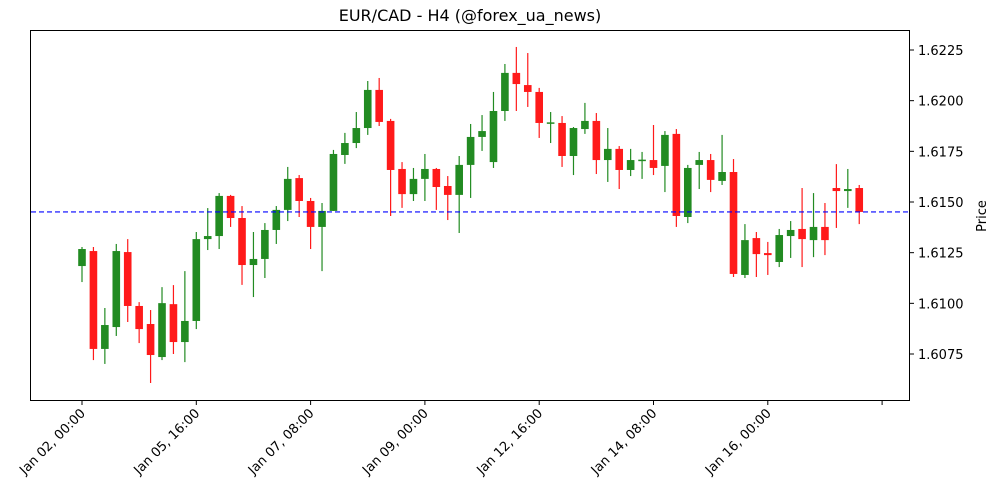  What do you see at coordinates (52, 442) in the screenshot?
I see `x-tick-label: Jan 02, 00:00` at bounding box center [52, 442].